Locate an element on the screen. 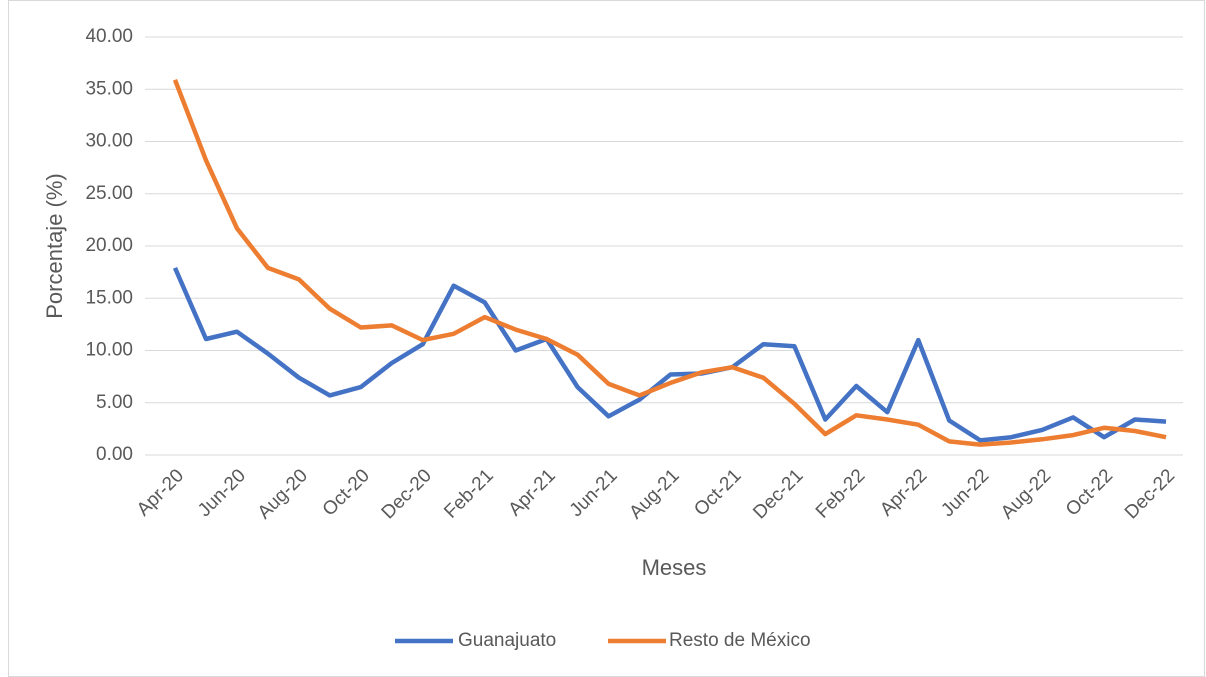  x-tick-label: Jun-20 is located at coordinates (222, 493).